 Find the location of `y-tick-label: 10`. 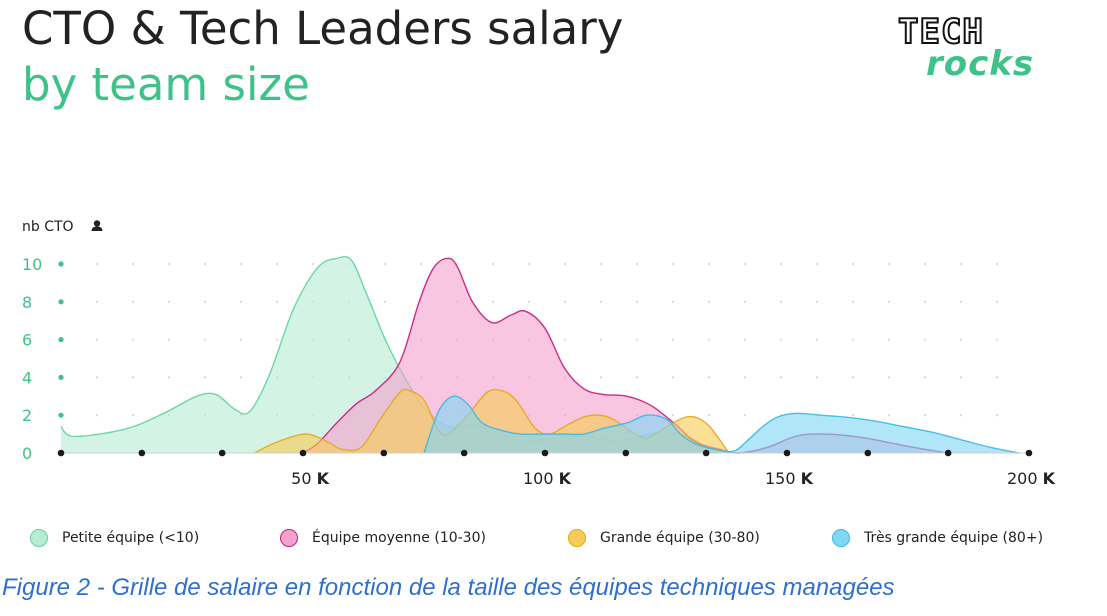

y-tick-label: 10 is located at coordinates (32, 264).